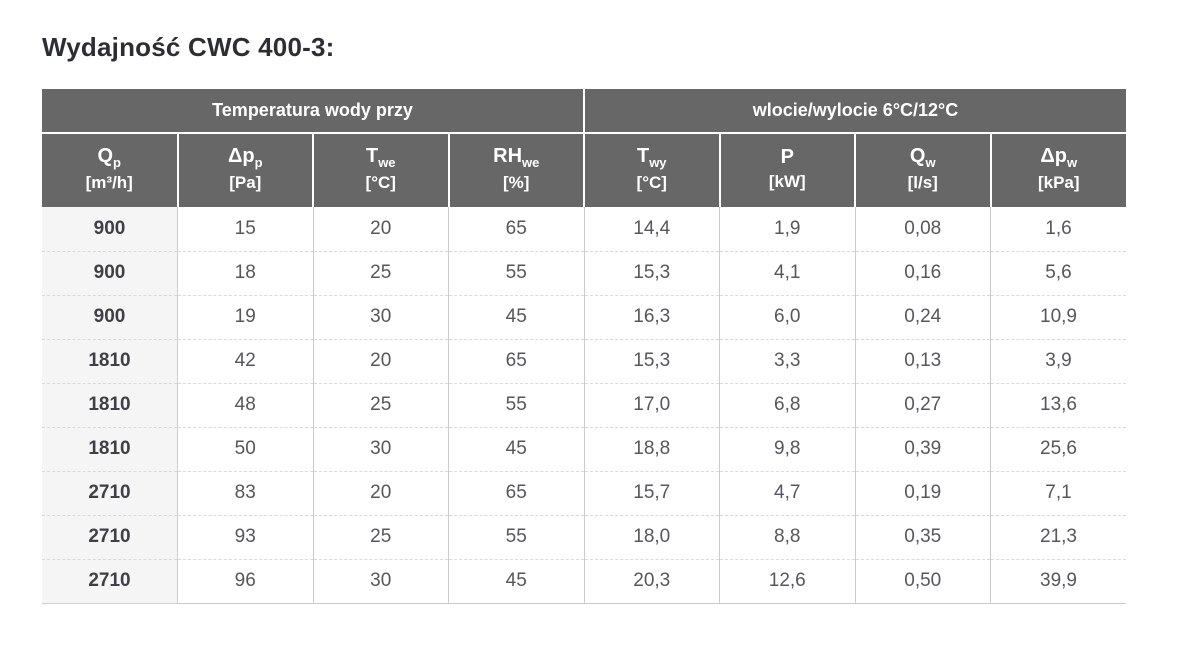  Describe the element at coordinates (651, 316) in the screenshot. I see `table-cell: 16,3` at that location.